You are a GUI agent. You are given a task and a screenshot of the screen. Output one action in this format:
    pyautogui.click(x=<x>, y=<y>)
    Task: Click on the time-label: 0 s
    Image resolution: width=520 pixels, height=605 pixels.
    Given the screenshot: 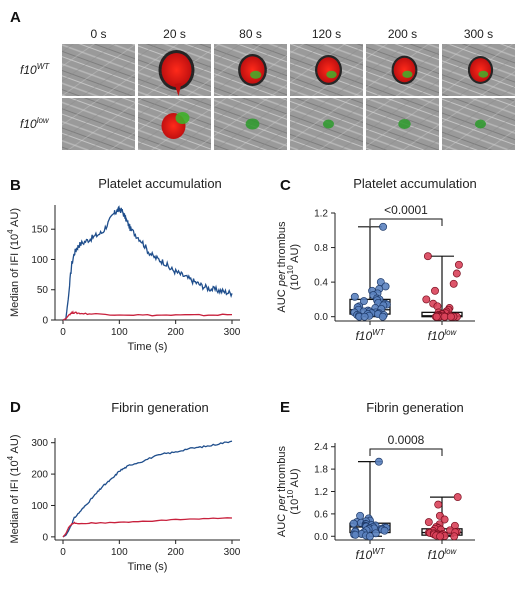 What is the action you would take?
    pyautogui.click(x=98, y=34)
    